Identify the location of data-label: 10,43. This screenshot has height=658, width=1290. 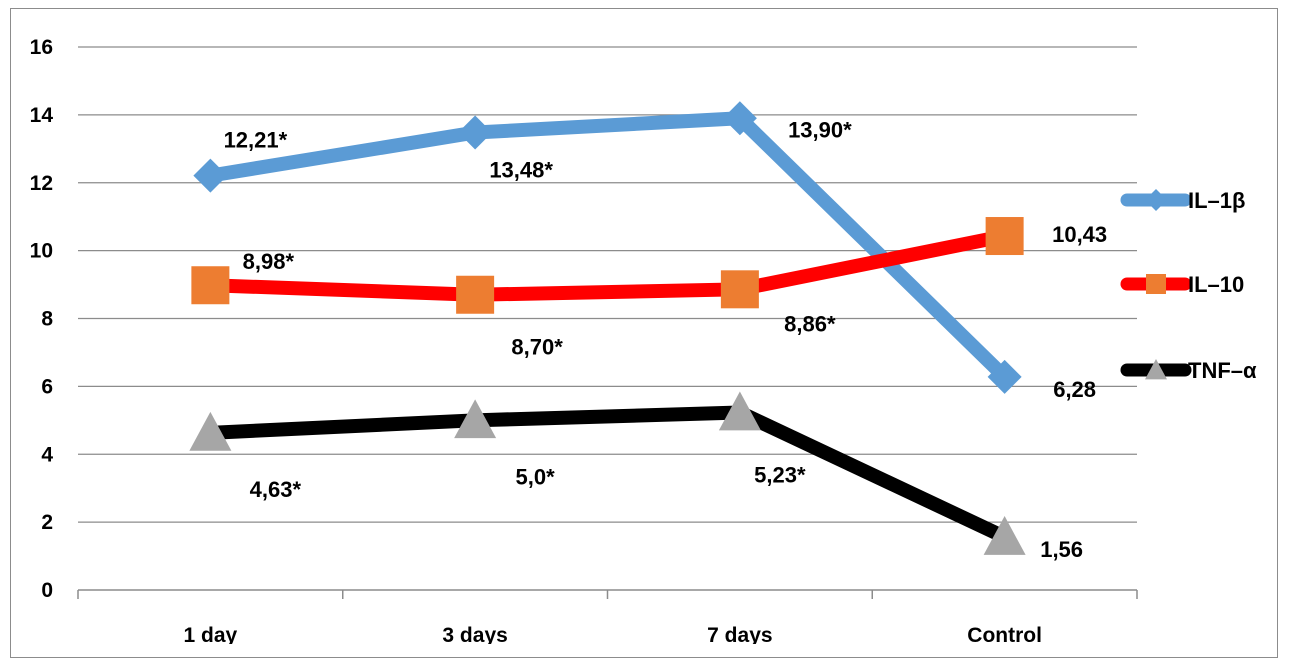
(1079, 234).